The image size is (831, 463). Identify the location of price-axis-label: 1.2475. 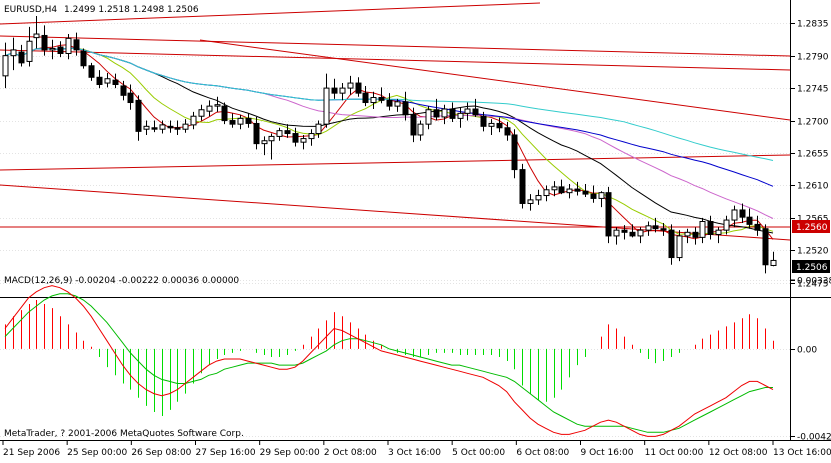
(813, 285).